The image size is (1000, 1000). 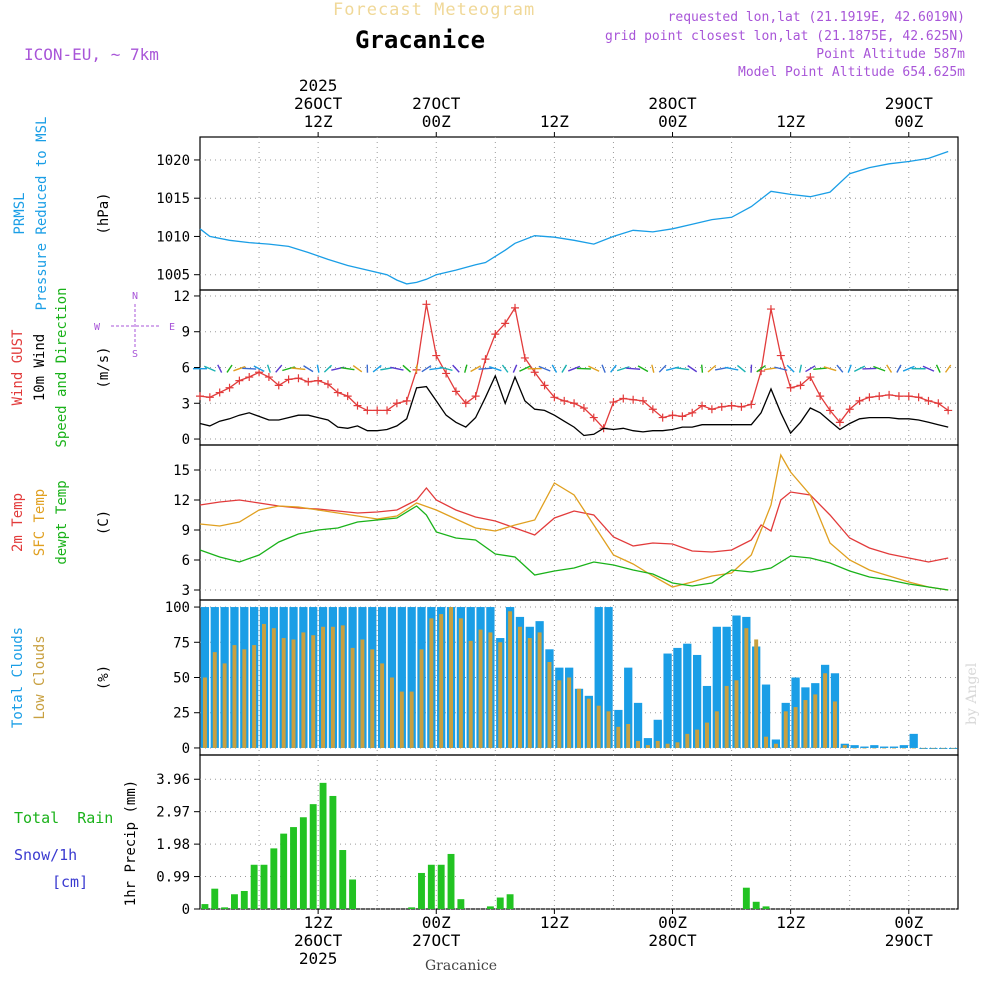 I want to click on top-time-label: 27OCT, so click(x=436, y=103).